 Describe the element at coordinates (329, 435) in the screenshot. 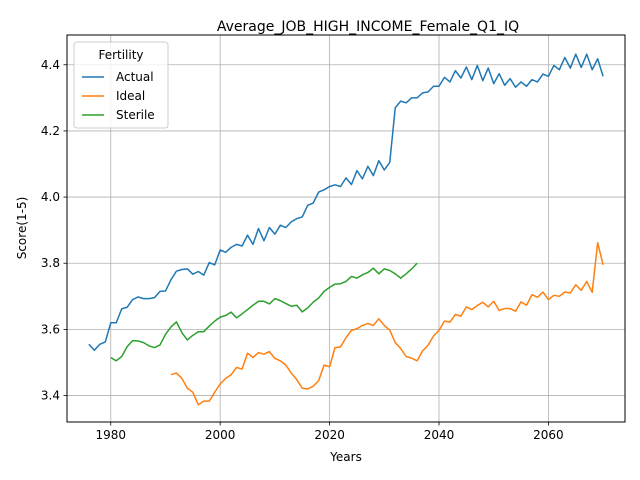

I see `x-tick-label: 2020` at that location.